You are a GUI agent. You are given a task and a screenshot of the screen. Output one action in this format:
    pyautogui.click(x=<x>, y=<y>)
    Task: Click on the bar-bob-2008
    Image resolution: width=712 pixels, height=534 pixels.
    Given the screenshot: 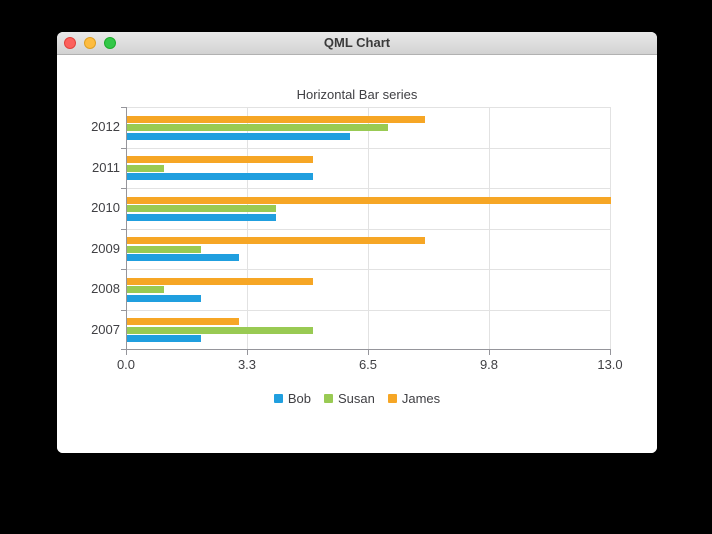 What is the action you would take?
    pyautogui.click(x=164, y=298)
    